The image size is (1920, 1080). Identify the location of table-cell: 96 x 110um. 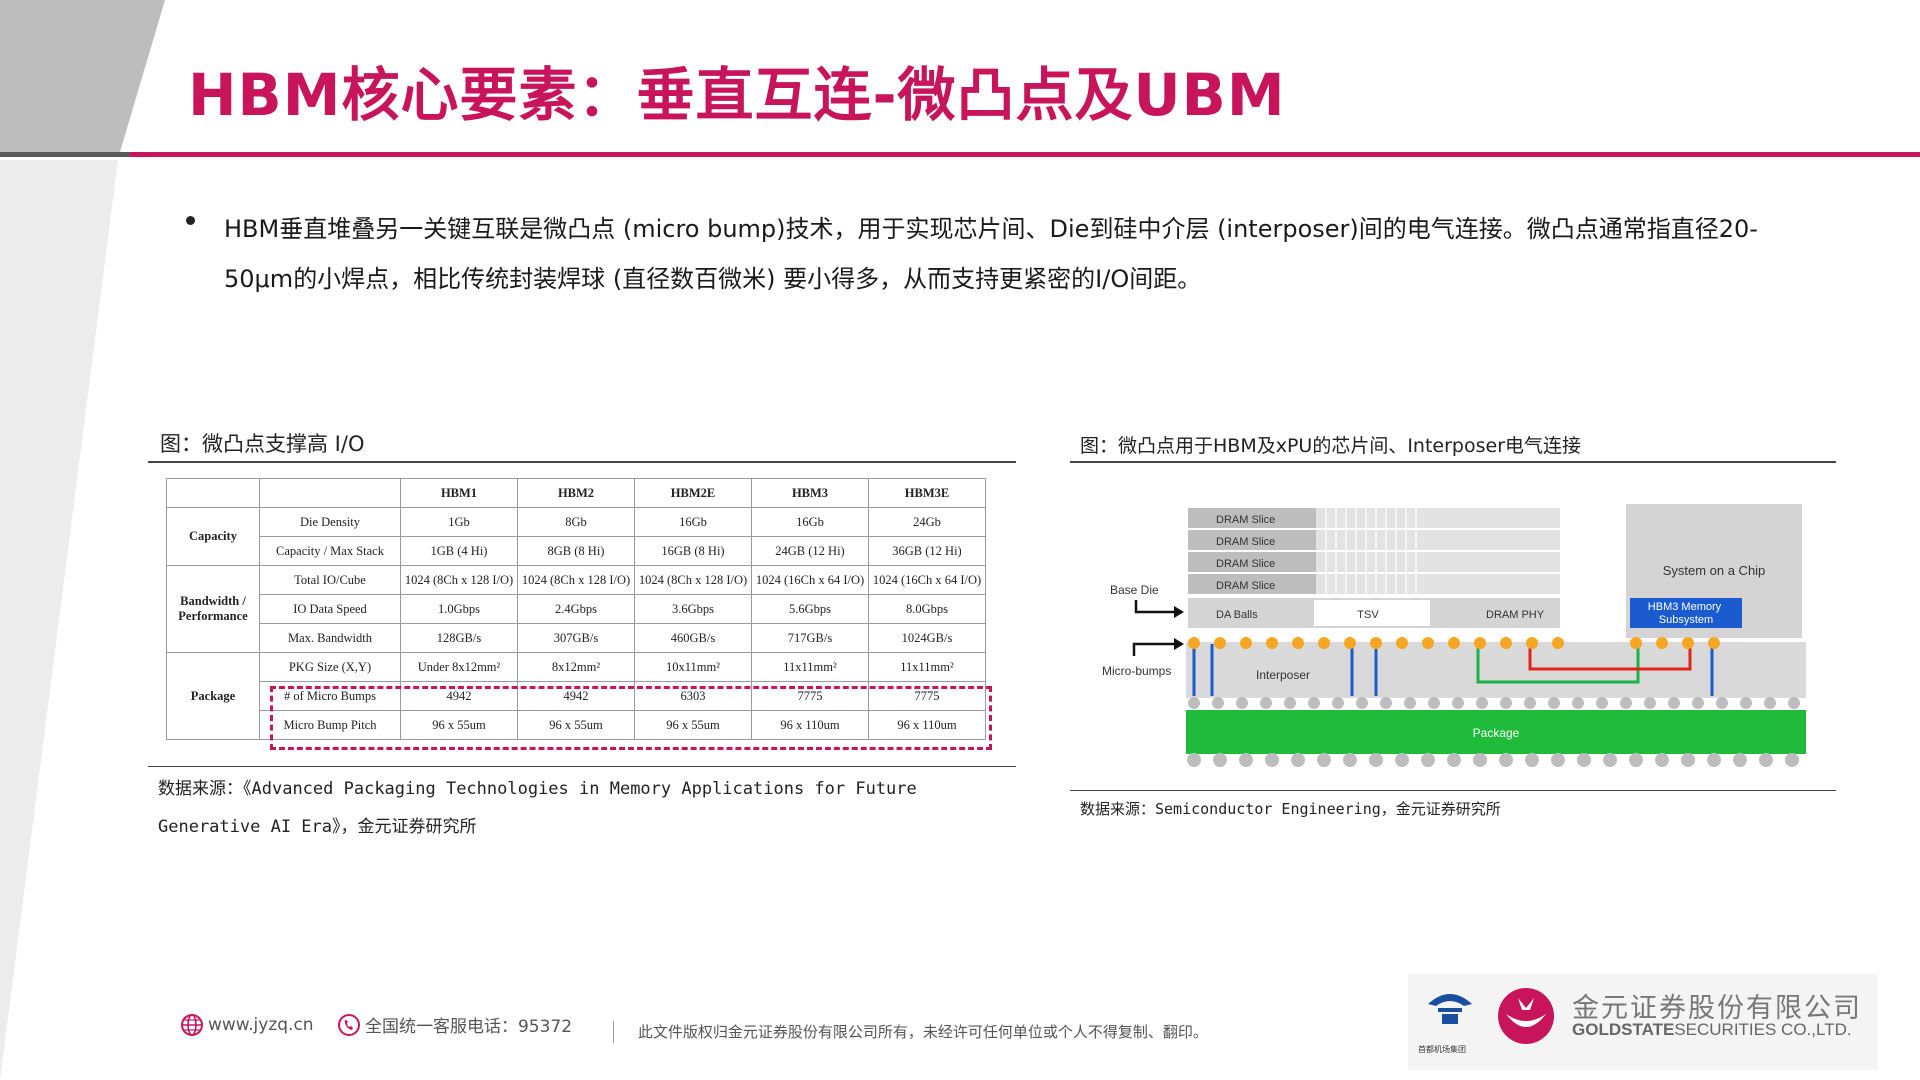
(927, 725).